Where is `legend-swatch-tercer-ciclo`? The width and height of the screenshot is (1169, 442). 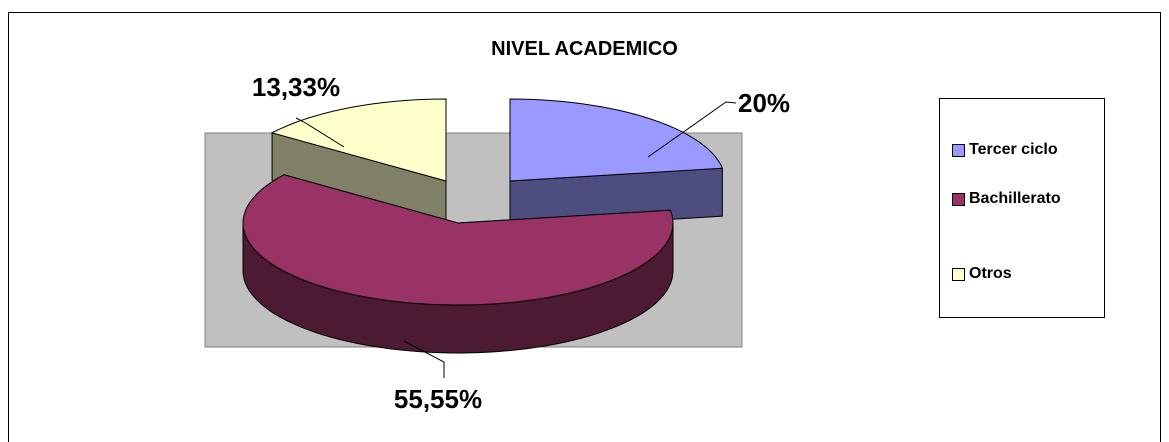
legend-swatch-tercer-ciclo is located at coordinates (958, 150).